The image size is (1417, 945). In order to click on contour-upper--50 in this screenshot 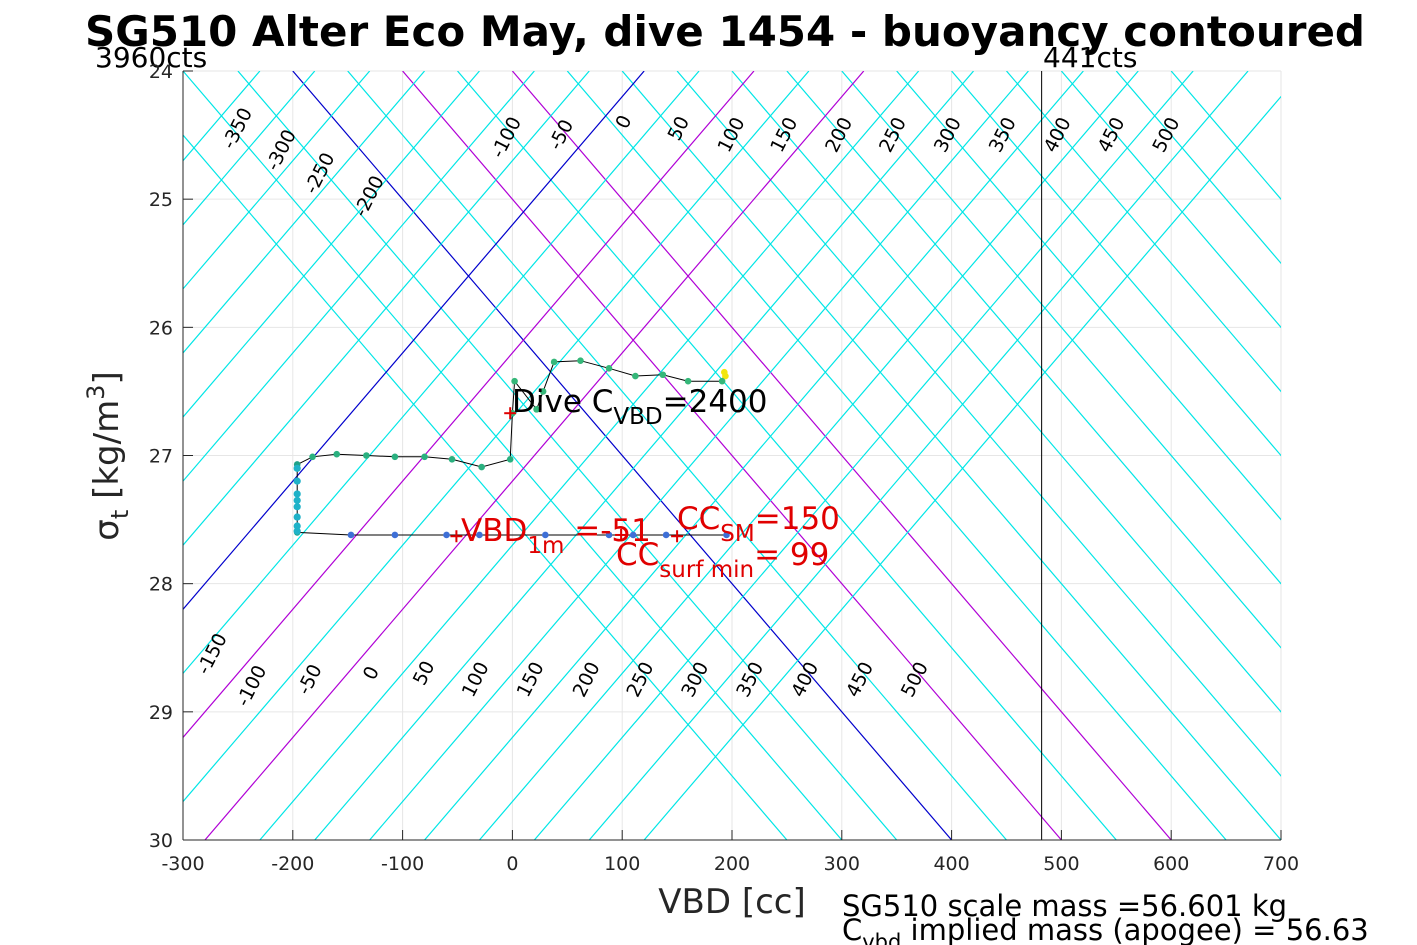, I will do `click(386, 309)`.